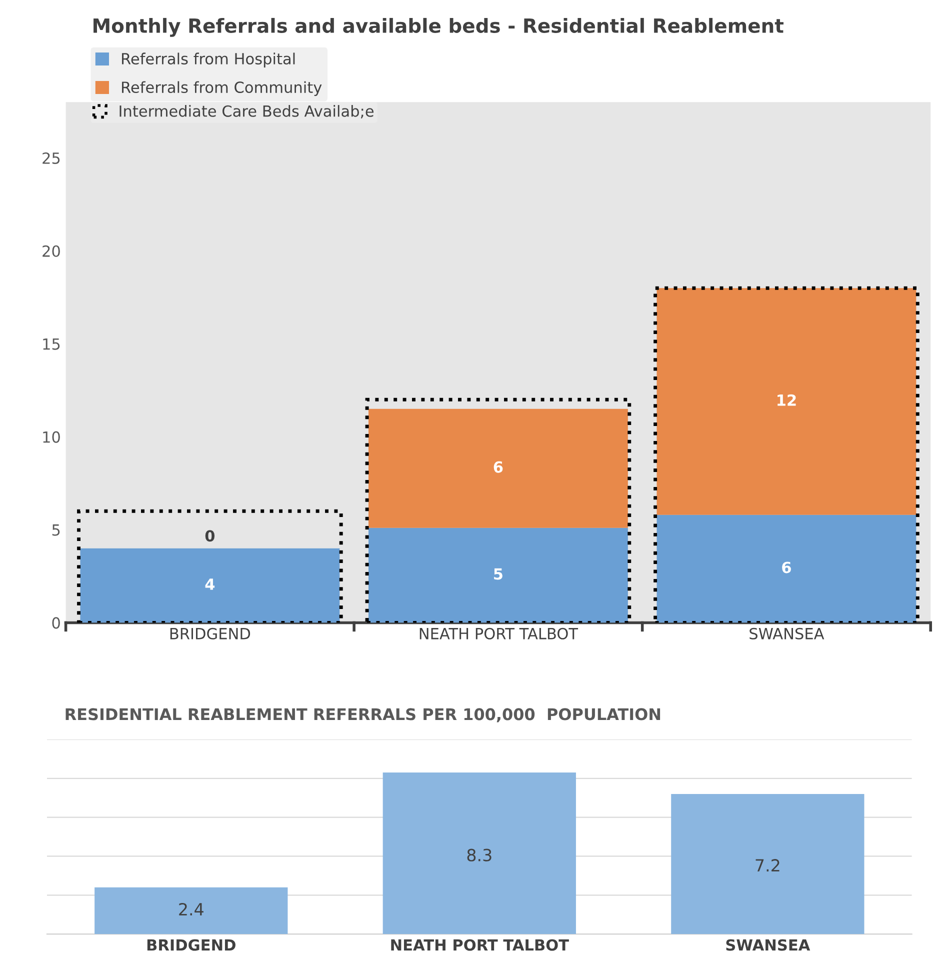 The image size is (940, 973). Describe the element at coordinates (479, 855) in the screenshot. I see `data-label: 8.3` at that location.